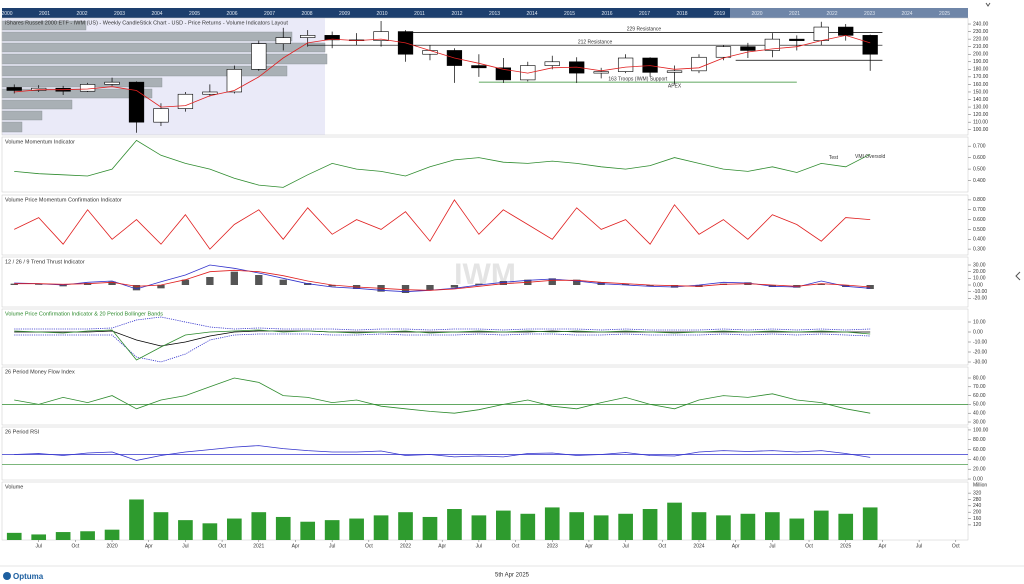 This screenshot has height=584, width=1024. Describe the element at coordinates (485, 13) in the screenshot. I see `overview-bar` at that location.